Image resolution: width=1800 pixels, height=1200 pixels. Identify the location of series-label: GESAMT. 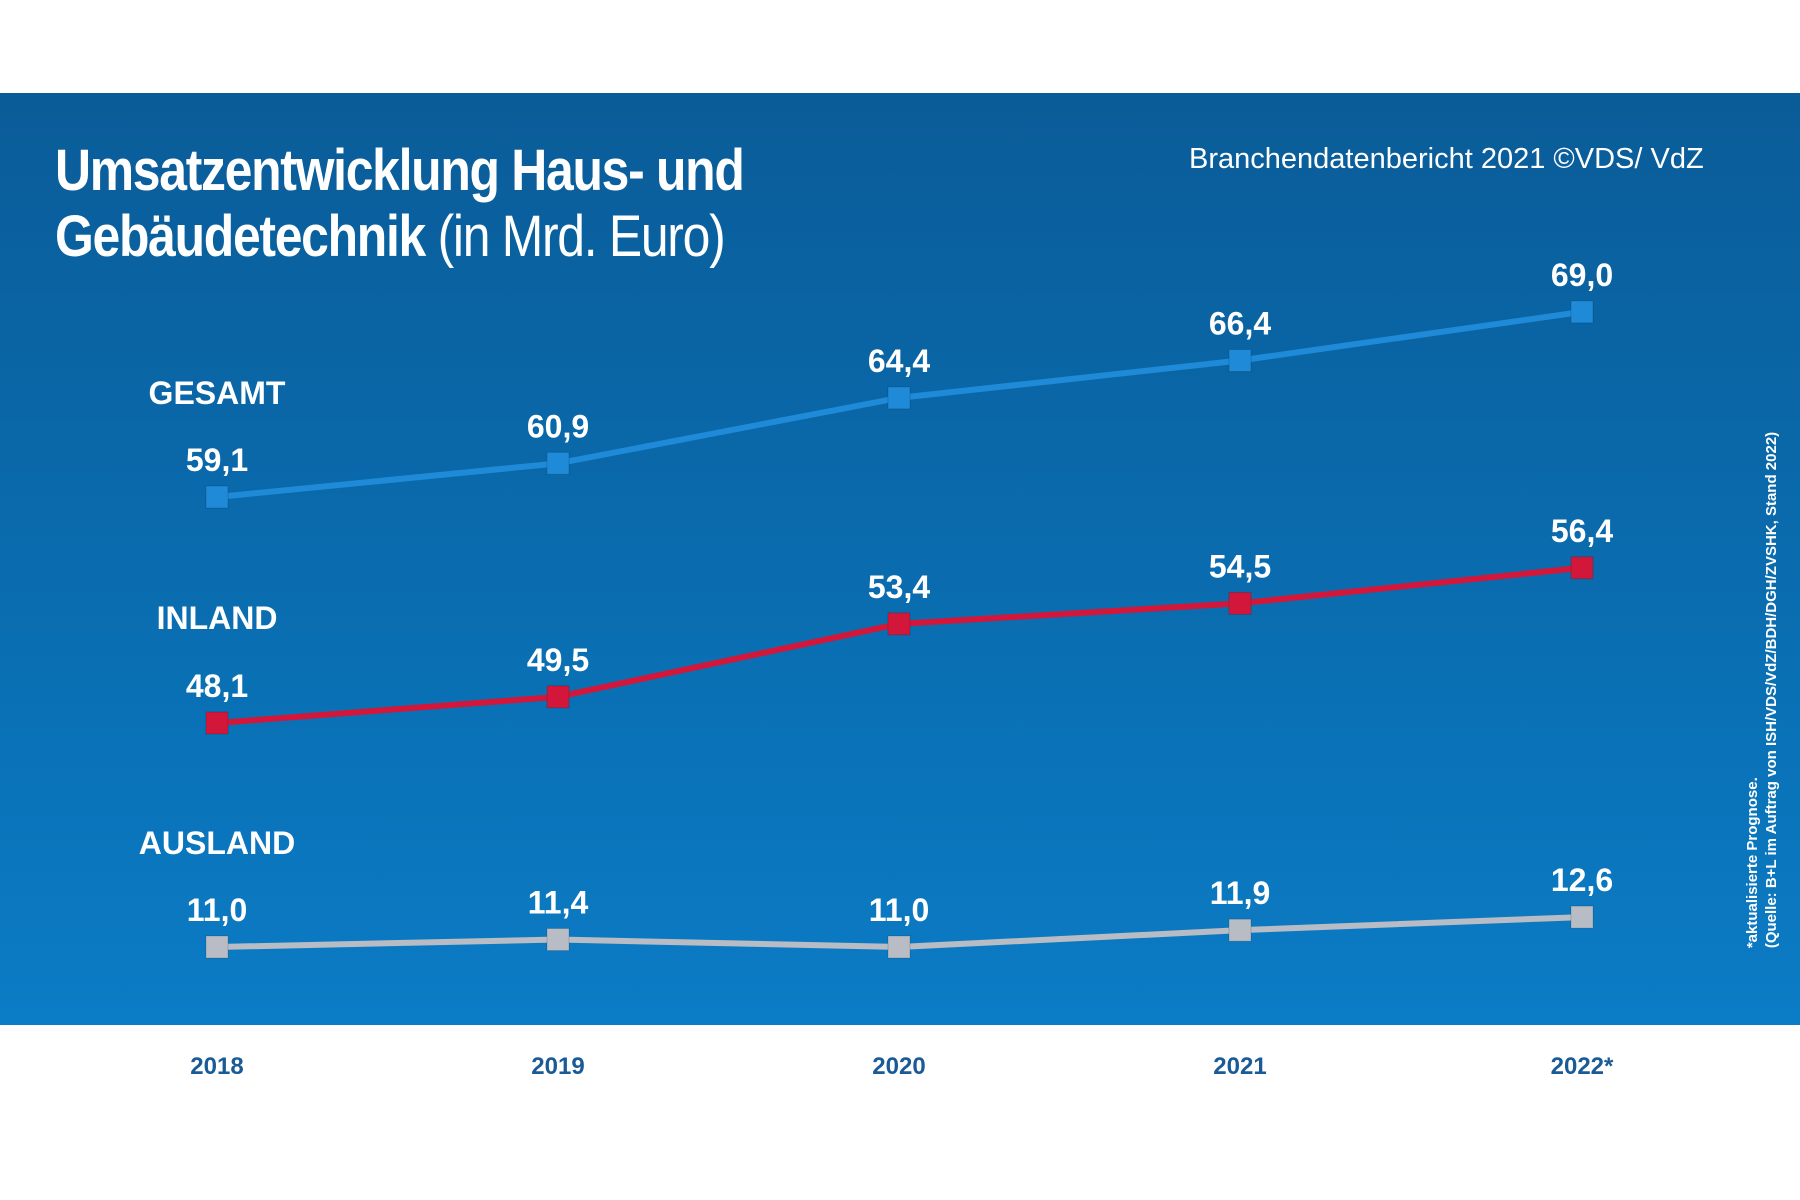
(217, 393).